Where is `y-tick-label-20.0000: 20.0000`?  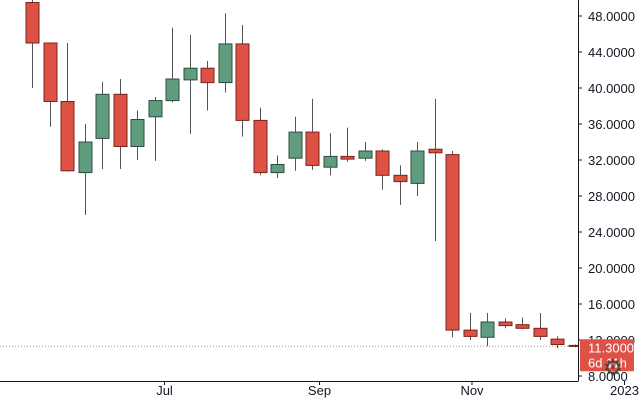 y-tick-label-20.0000: 20.0000 is located at coordinates (611, 268).